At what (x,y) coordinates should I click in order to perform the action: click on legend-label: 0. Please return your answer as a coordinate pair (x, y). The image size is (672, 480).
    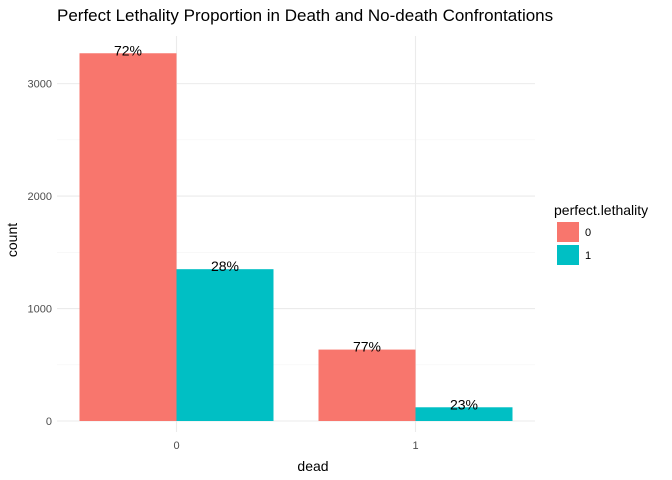
    Looking at the image, I should click on (588, 233).